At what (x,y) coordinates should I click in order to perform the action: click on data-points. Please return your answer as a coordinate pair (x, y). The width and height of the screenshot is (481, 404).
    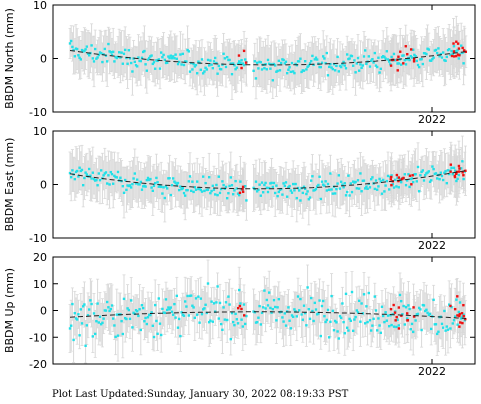
    Looking at the image, I should click on (267, 181).